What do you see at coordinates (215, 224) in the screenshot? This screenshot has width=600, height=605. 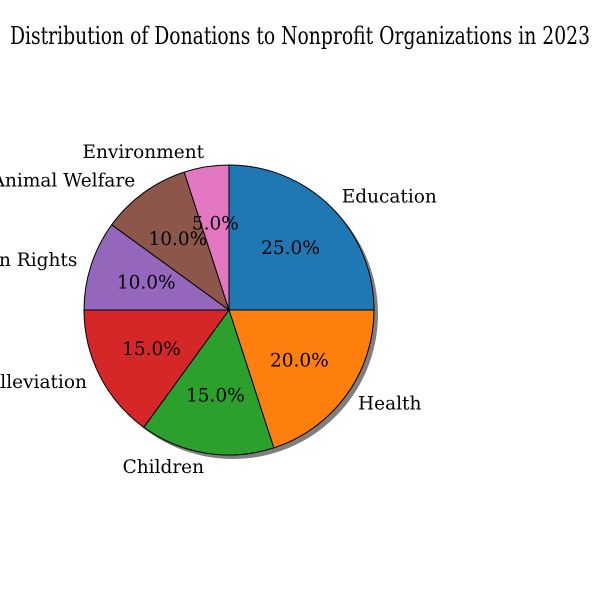 I see `percent-label-environment: 5.0%` at bounding box center [215, 224].